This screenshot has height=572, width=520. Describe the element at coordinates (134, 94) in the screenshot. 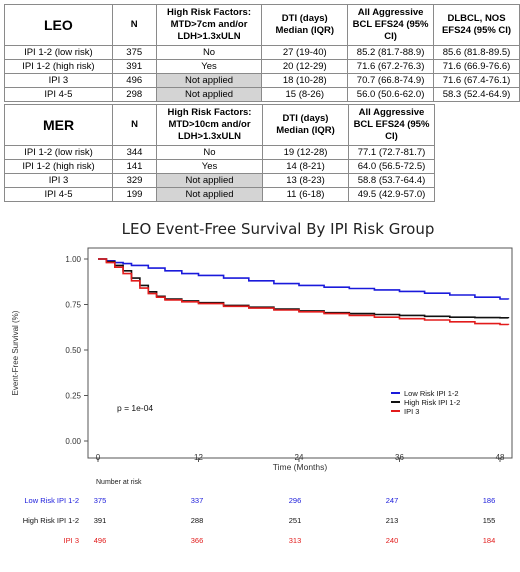

I see `leo-cell-n: 298` at that location.